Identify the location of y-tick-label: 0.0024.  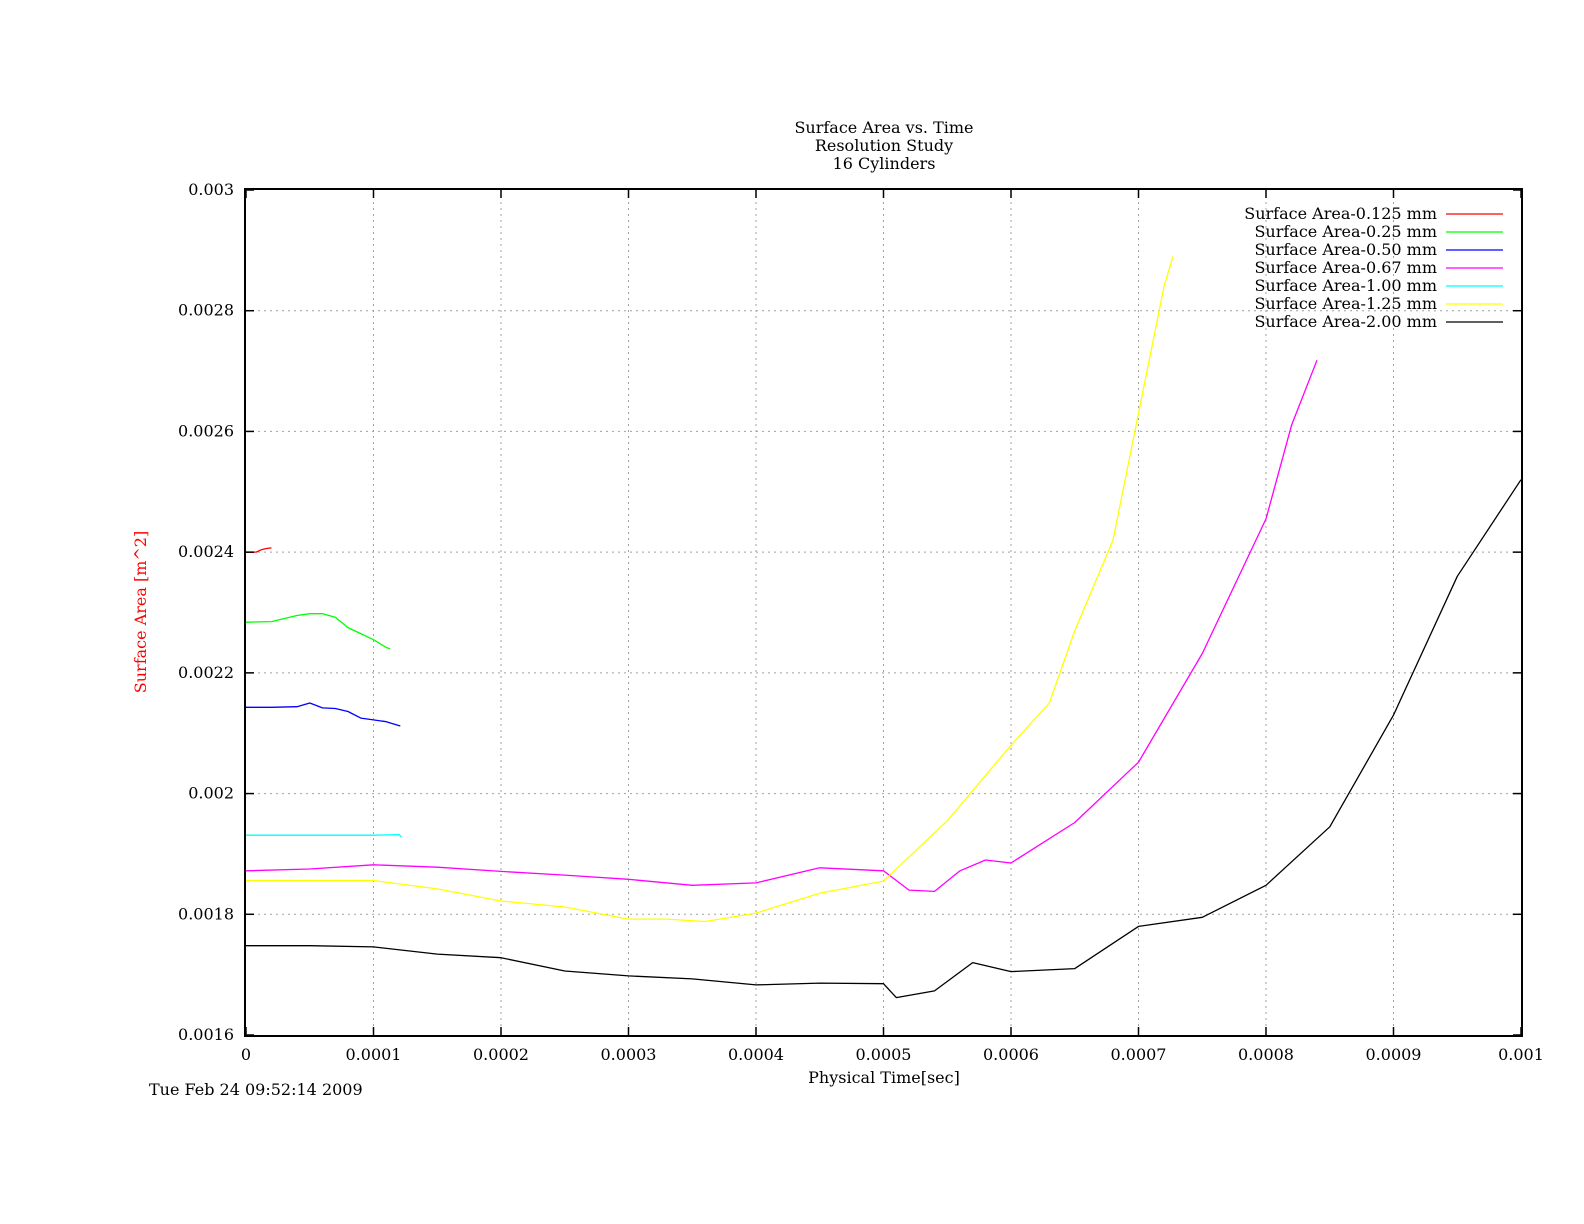
(206, 551).